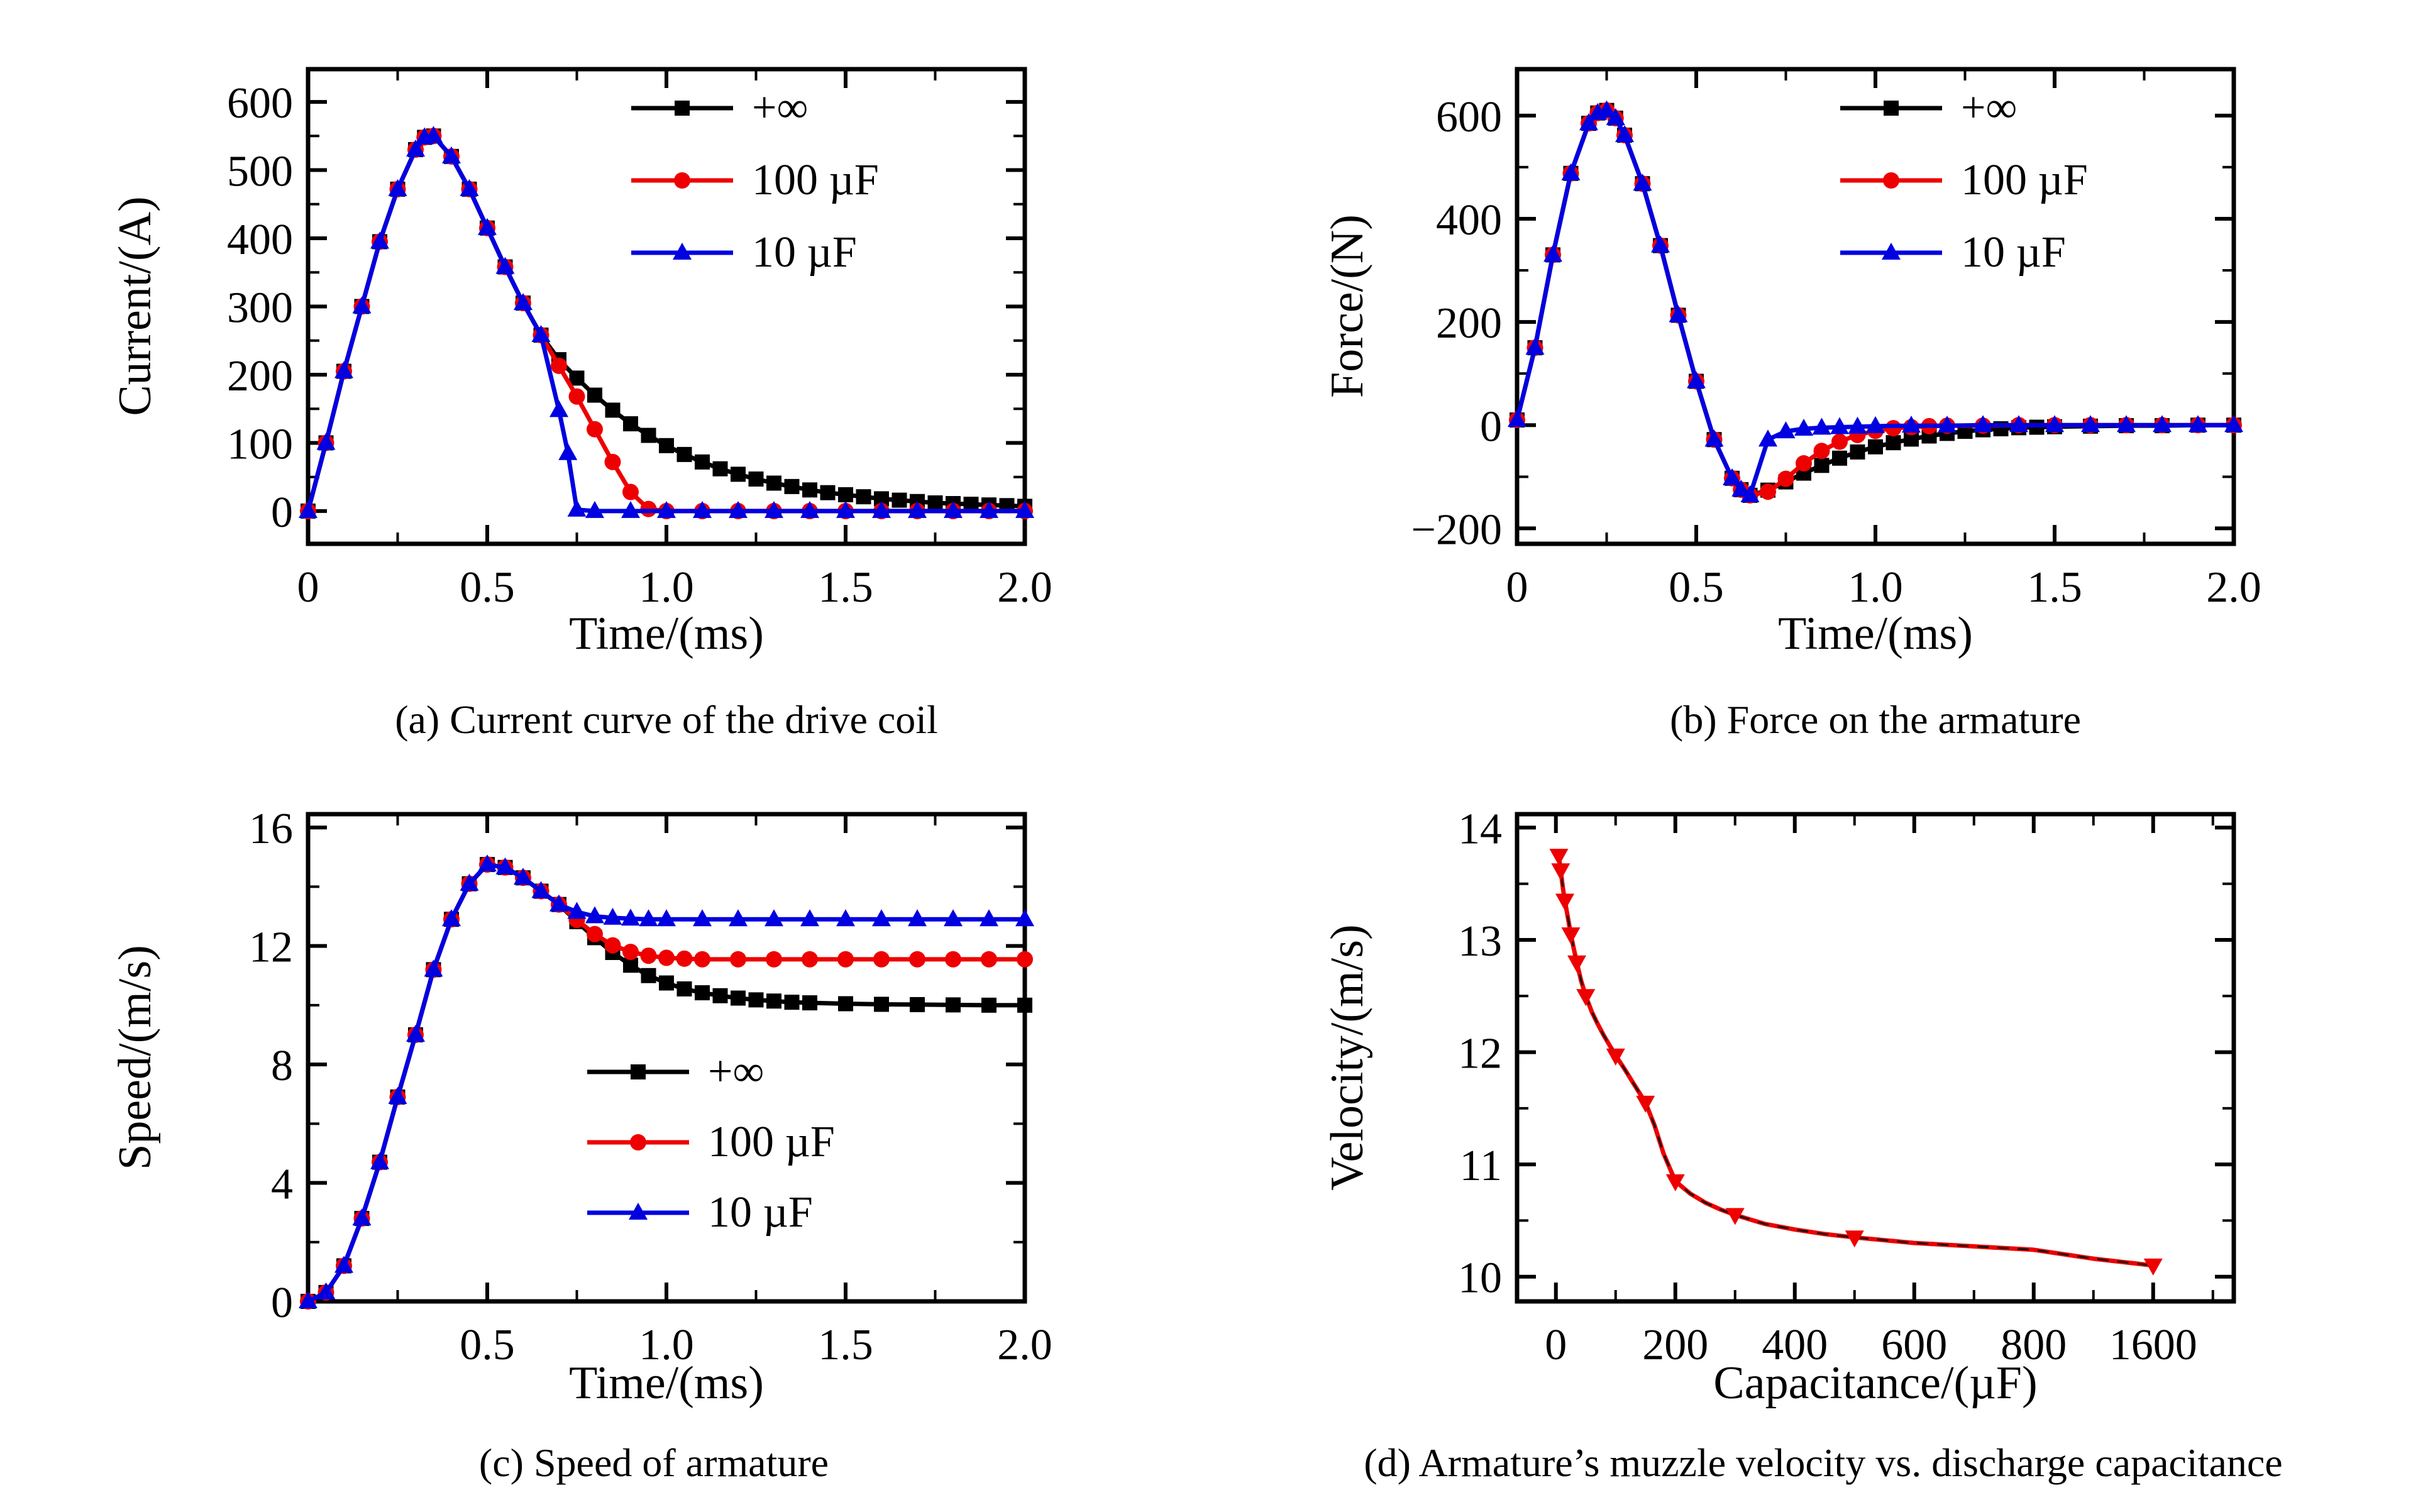 The image size is (2418, 1512). I want to click on plot-border, so click(1876, 1058).